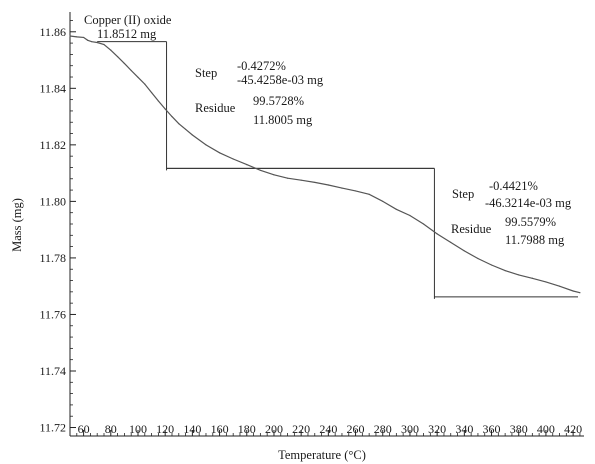  What do you see at coordinates (283, 120) in the screenshot?
I see `step1-residue-mass: 11.8005 mg` at bounding box center [283, 120].